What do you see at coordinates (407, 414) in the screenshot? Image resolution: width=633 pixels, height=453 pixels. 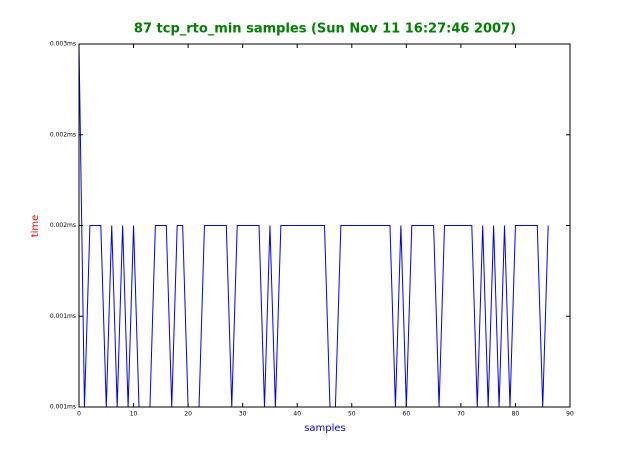 I see `x-tick-label: 60` at bounding box center [407, 414].